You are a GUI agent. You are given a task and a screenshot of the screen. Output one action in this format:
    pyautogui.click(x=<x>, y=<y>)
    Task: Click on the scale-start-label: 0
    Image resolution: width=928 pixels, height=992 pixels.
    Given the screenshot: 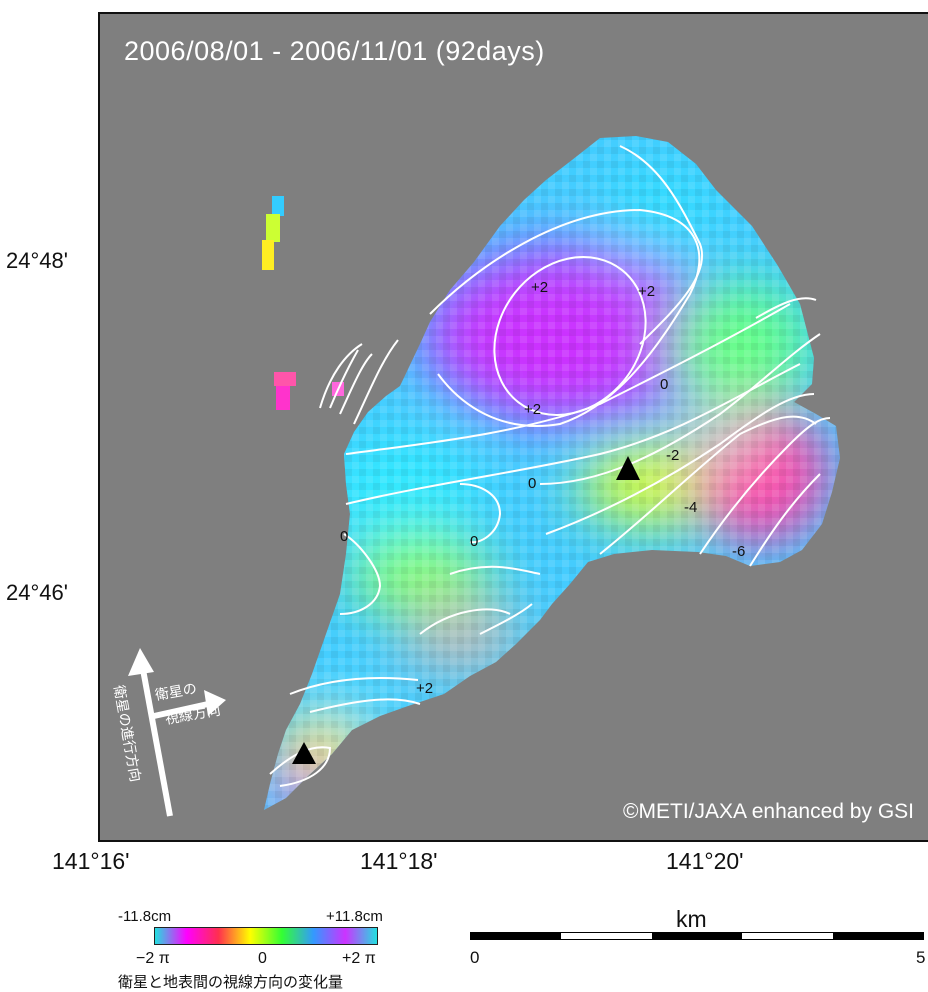 What is the action you would take?
    pyautogui.click(x=475, y=957)
    